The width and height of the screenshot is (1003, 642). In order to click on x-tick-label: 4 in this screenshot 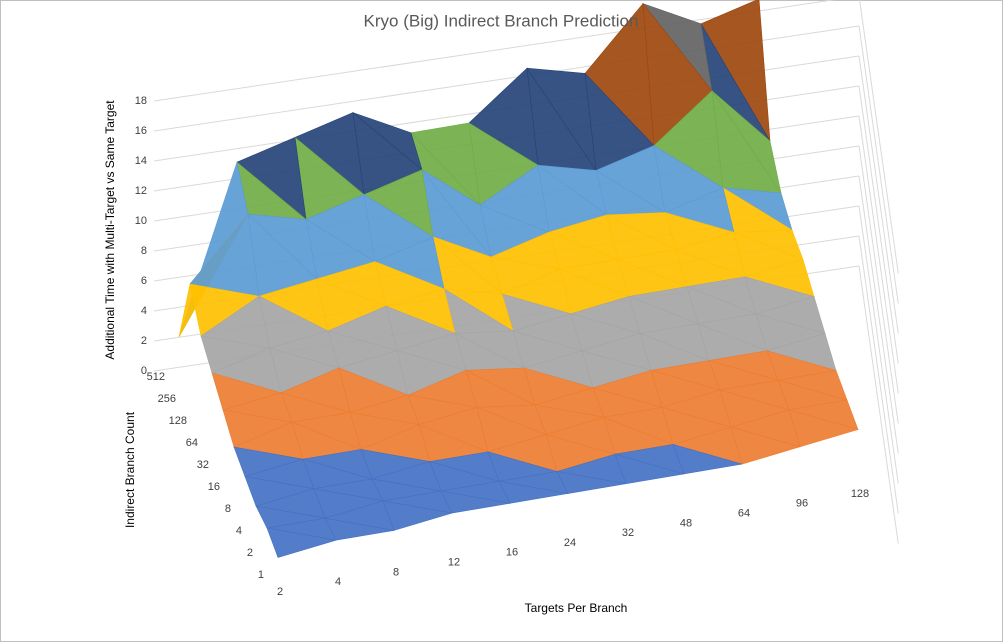, I will do `click(338, 582)`.